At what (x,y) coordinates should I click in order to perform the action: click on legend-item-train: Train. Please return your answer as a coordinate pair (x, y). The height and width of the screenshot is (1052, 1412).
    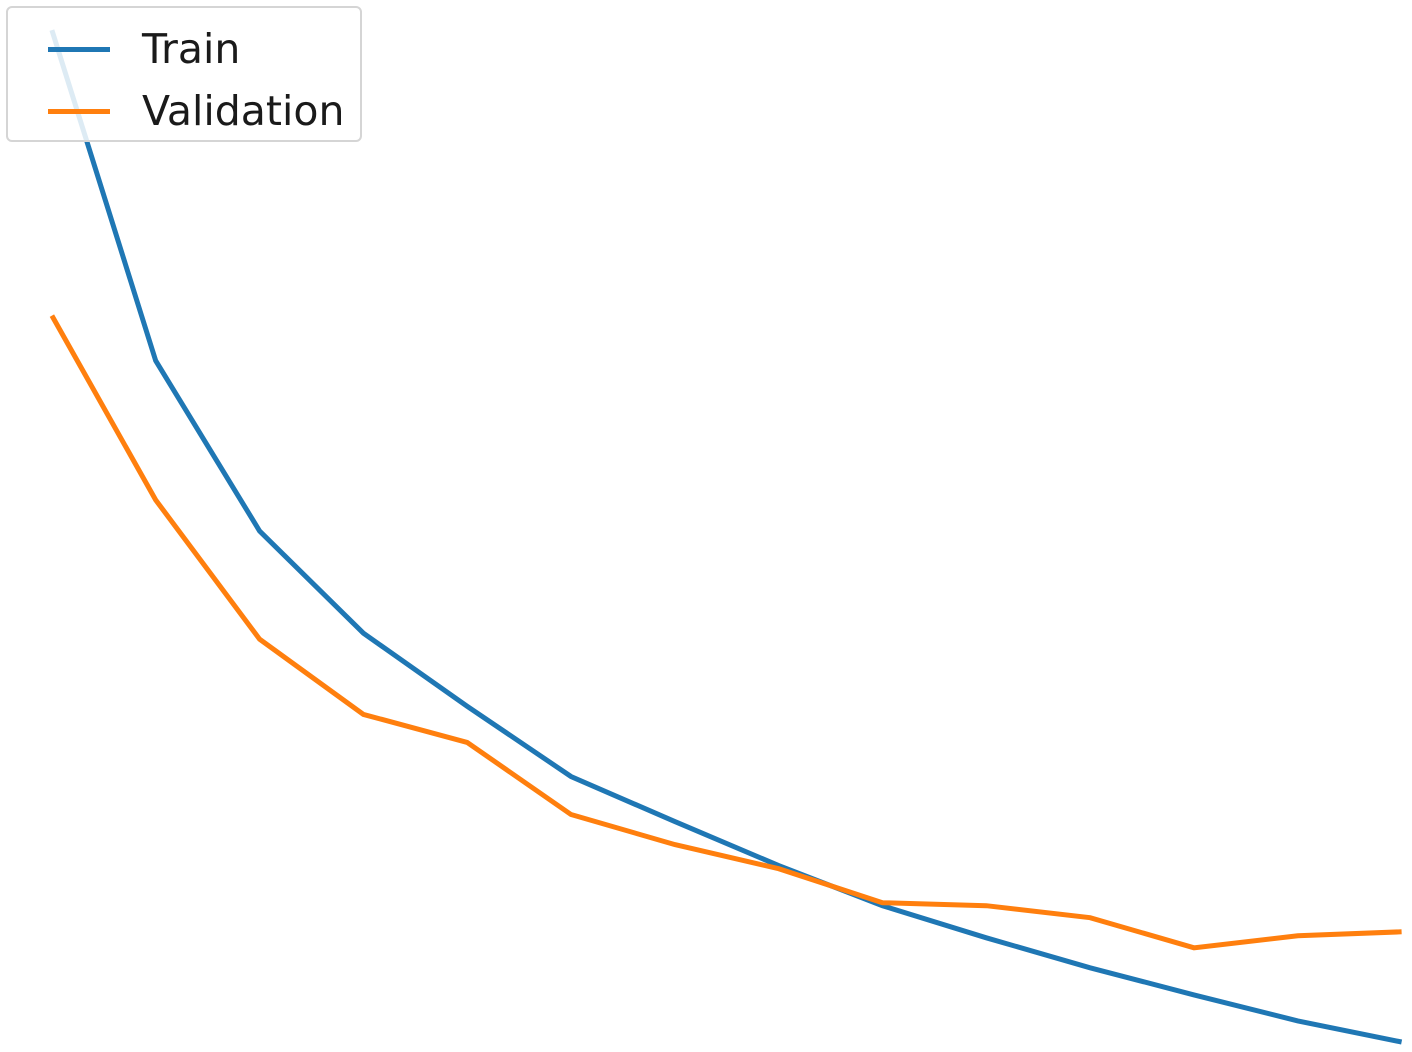
    Looking at the image, I should click on (184, 49).